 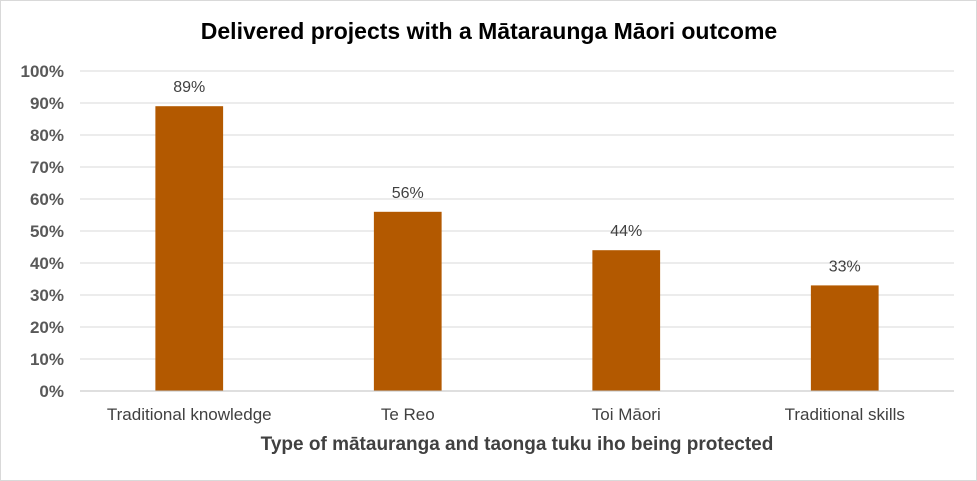 I want to click on y-tick-label: 70%, so click(x=47, y=167).